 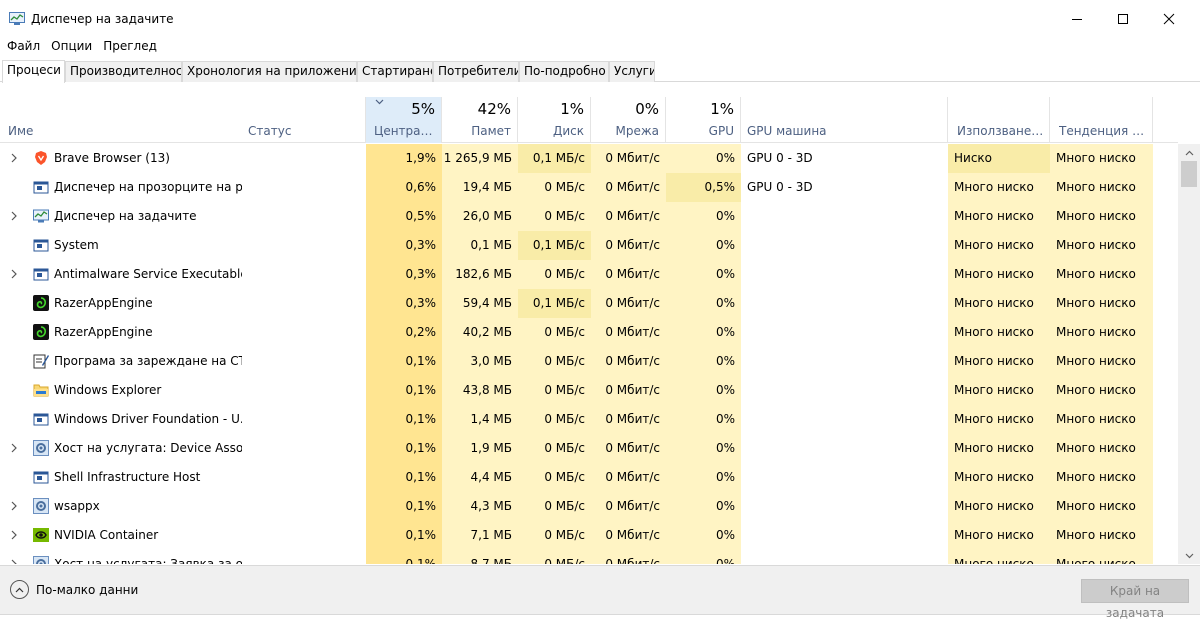 I want to click on column-memory-label: Памет, so click(x=491, y=131).